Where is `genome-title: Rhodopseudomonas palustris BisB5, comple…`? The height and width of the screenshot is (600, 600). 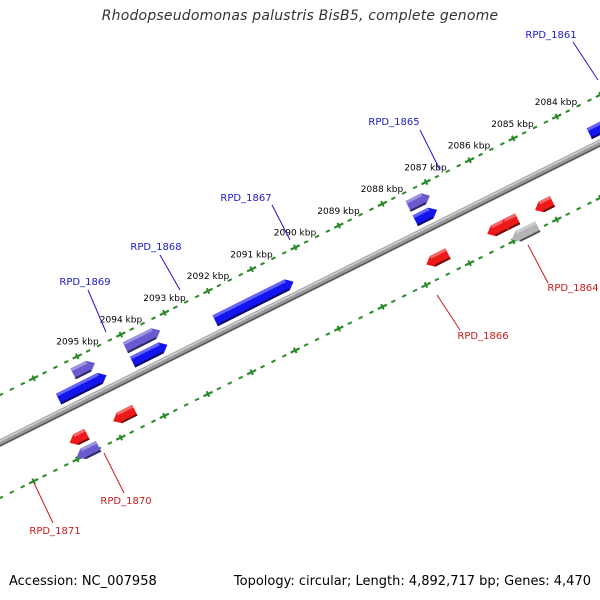
genome-title: Rhodopseudomonas palustris BisB5, comple… is located at coordinates (300, 16).